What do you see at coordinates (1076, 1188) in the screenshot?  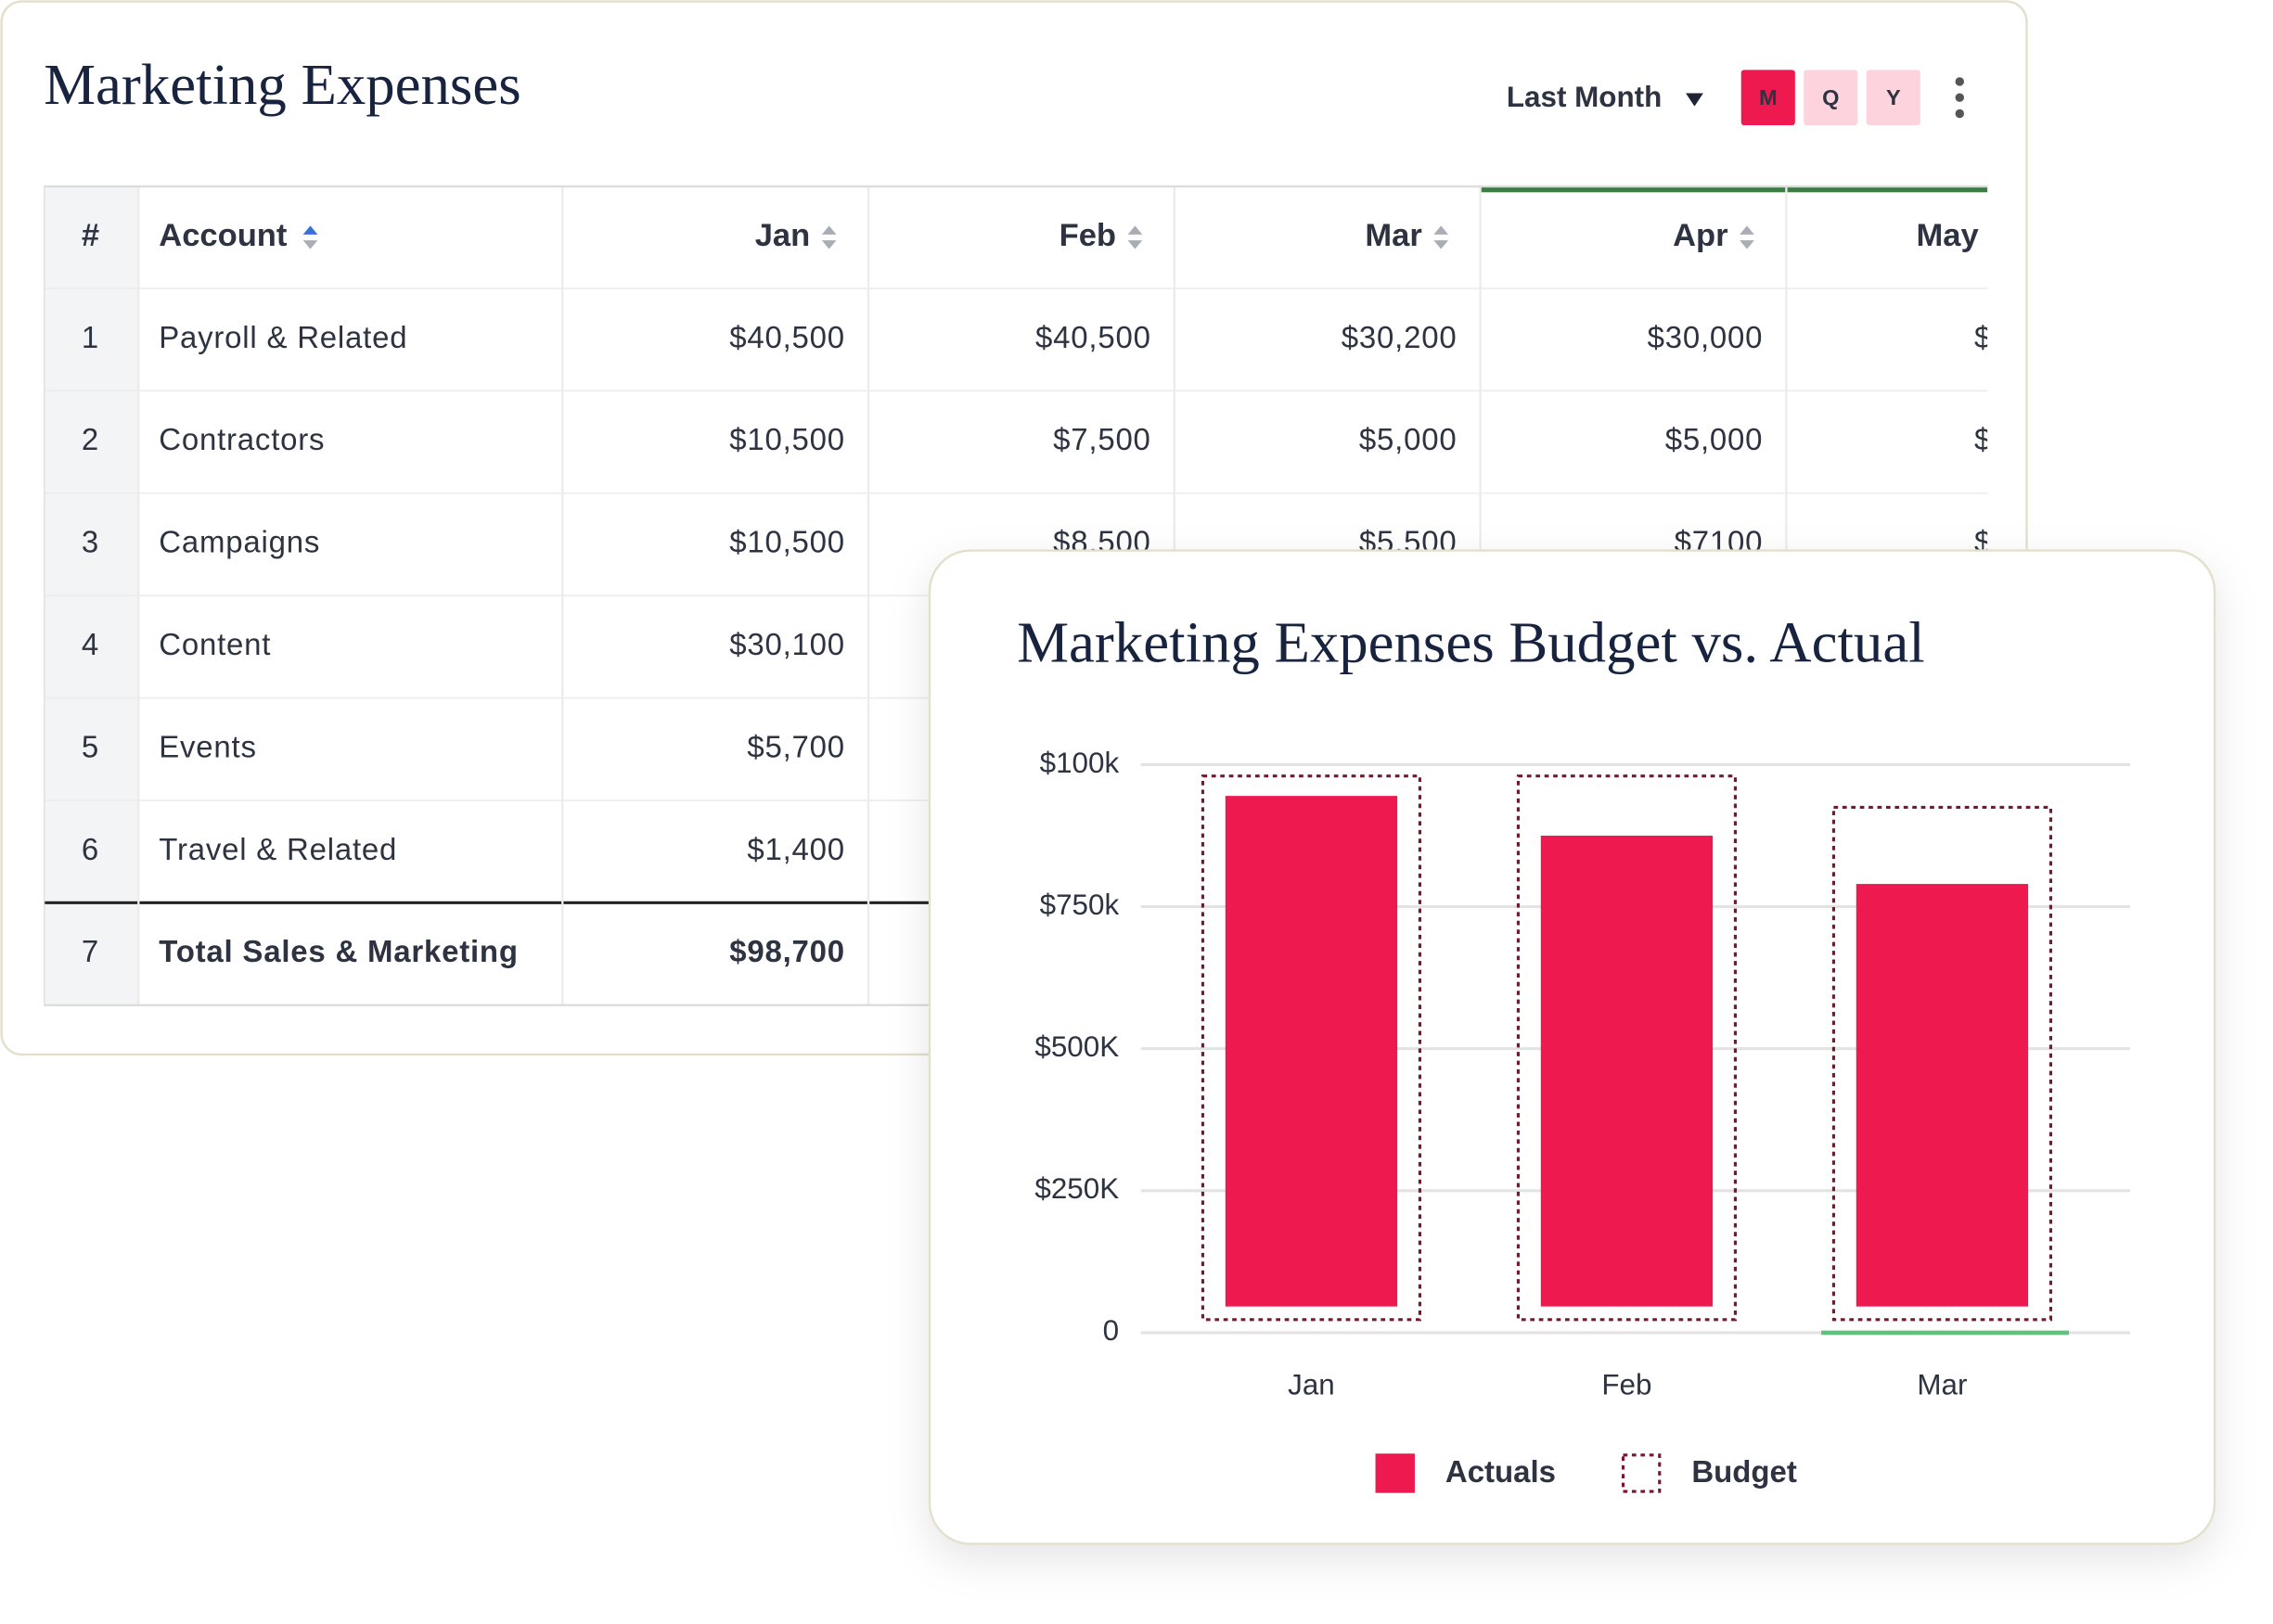 I see `y-tick-label: $250K` at bounding box center [1076, 1188].